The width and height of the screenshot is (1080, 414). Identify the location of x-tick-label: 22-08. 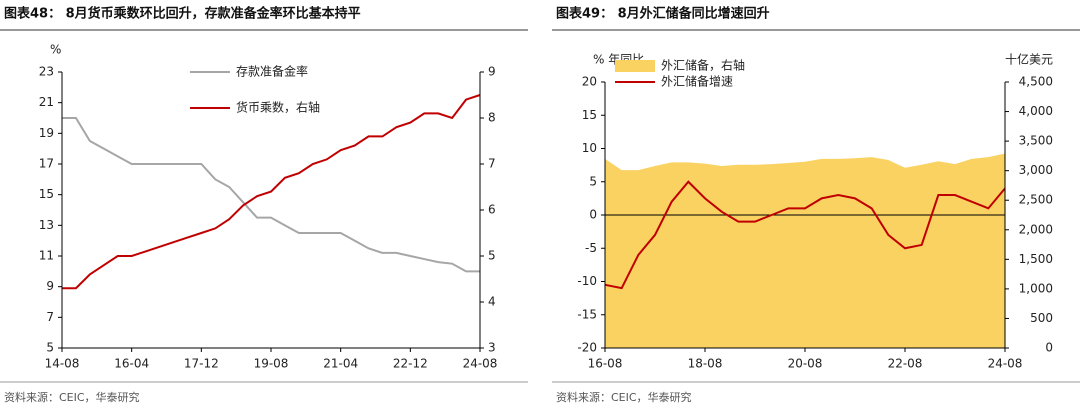
(905, 364).